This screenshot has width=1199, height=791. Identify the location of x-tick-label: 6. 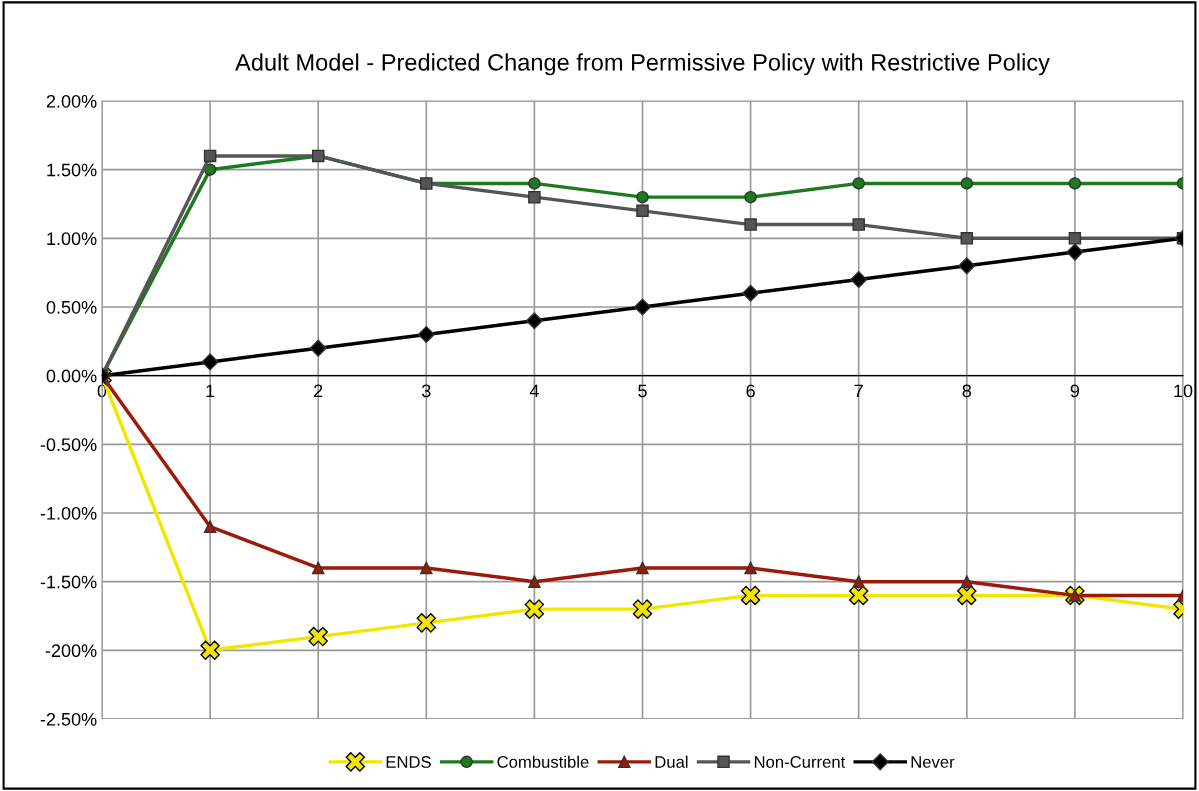
(750, 391).